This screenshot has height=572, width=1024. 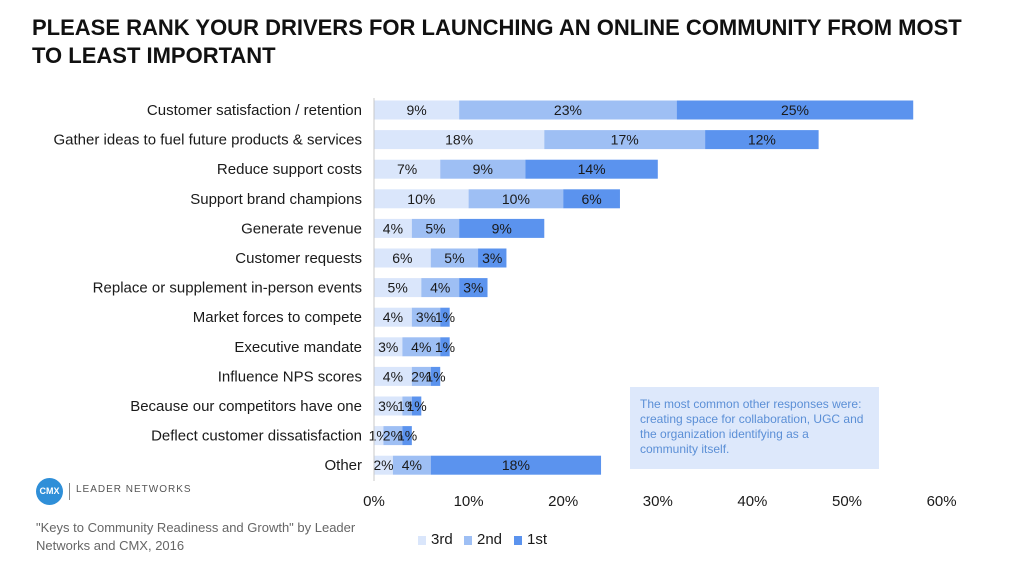 I want to click on x-tick-label: 0%, so click(x=374, y=501).